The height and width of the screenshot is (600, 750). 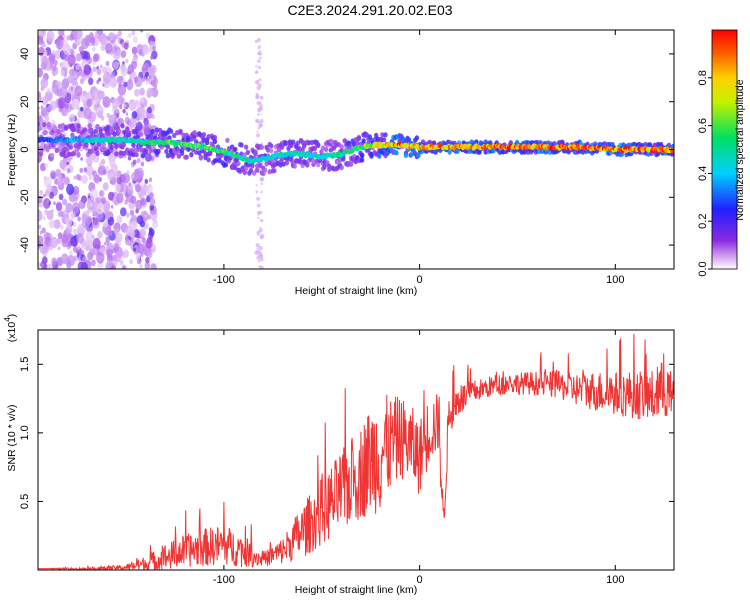 What do you see at coordinates (420, 280) in the screenshot?
I see `spectrogram-x-tick-label: 0` at bounding box center [420, 280].